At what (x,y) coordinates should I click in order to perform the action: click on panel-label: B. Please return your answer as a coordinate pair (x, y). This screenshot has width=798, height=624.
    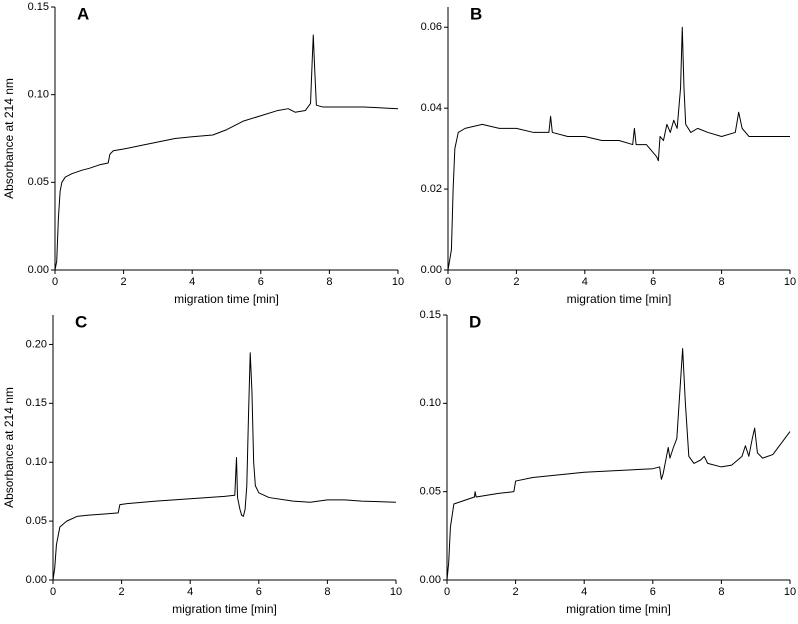
    Looking at the image, I should click on (476, 13).